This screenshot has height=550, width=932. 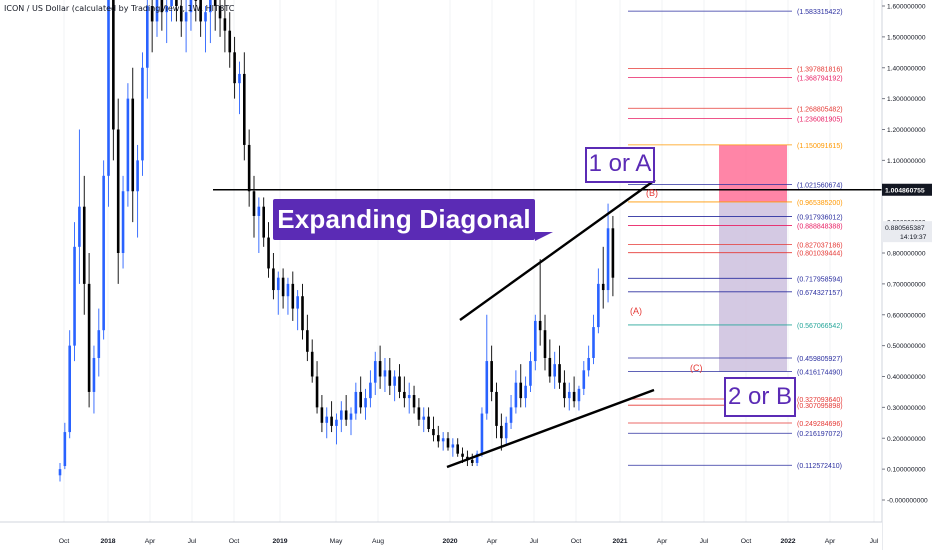 What do you see at coordinates (906, 68) in the screenshot?
I see `price-tick-label: 1.400000000` at bounding box center [906, 68].